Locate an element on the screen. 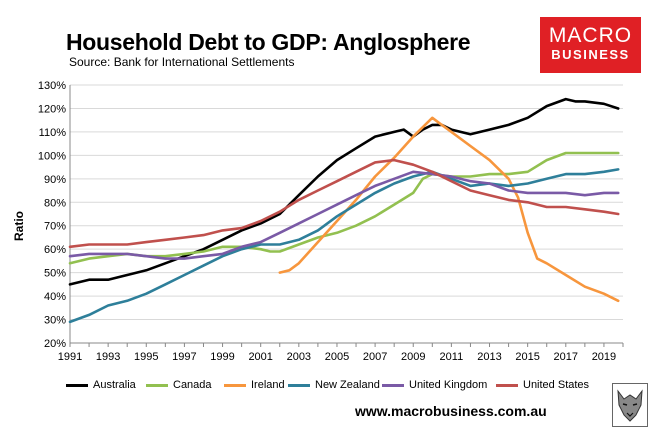  macro-business-logo: MACRO BUSINESS is located at coordinates (590, 45).